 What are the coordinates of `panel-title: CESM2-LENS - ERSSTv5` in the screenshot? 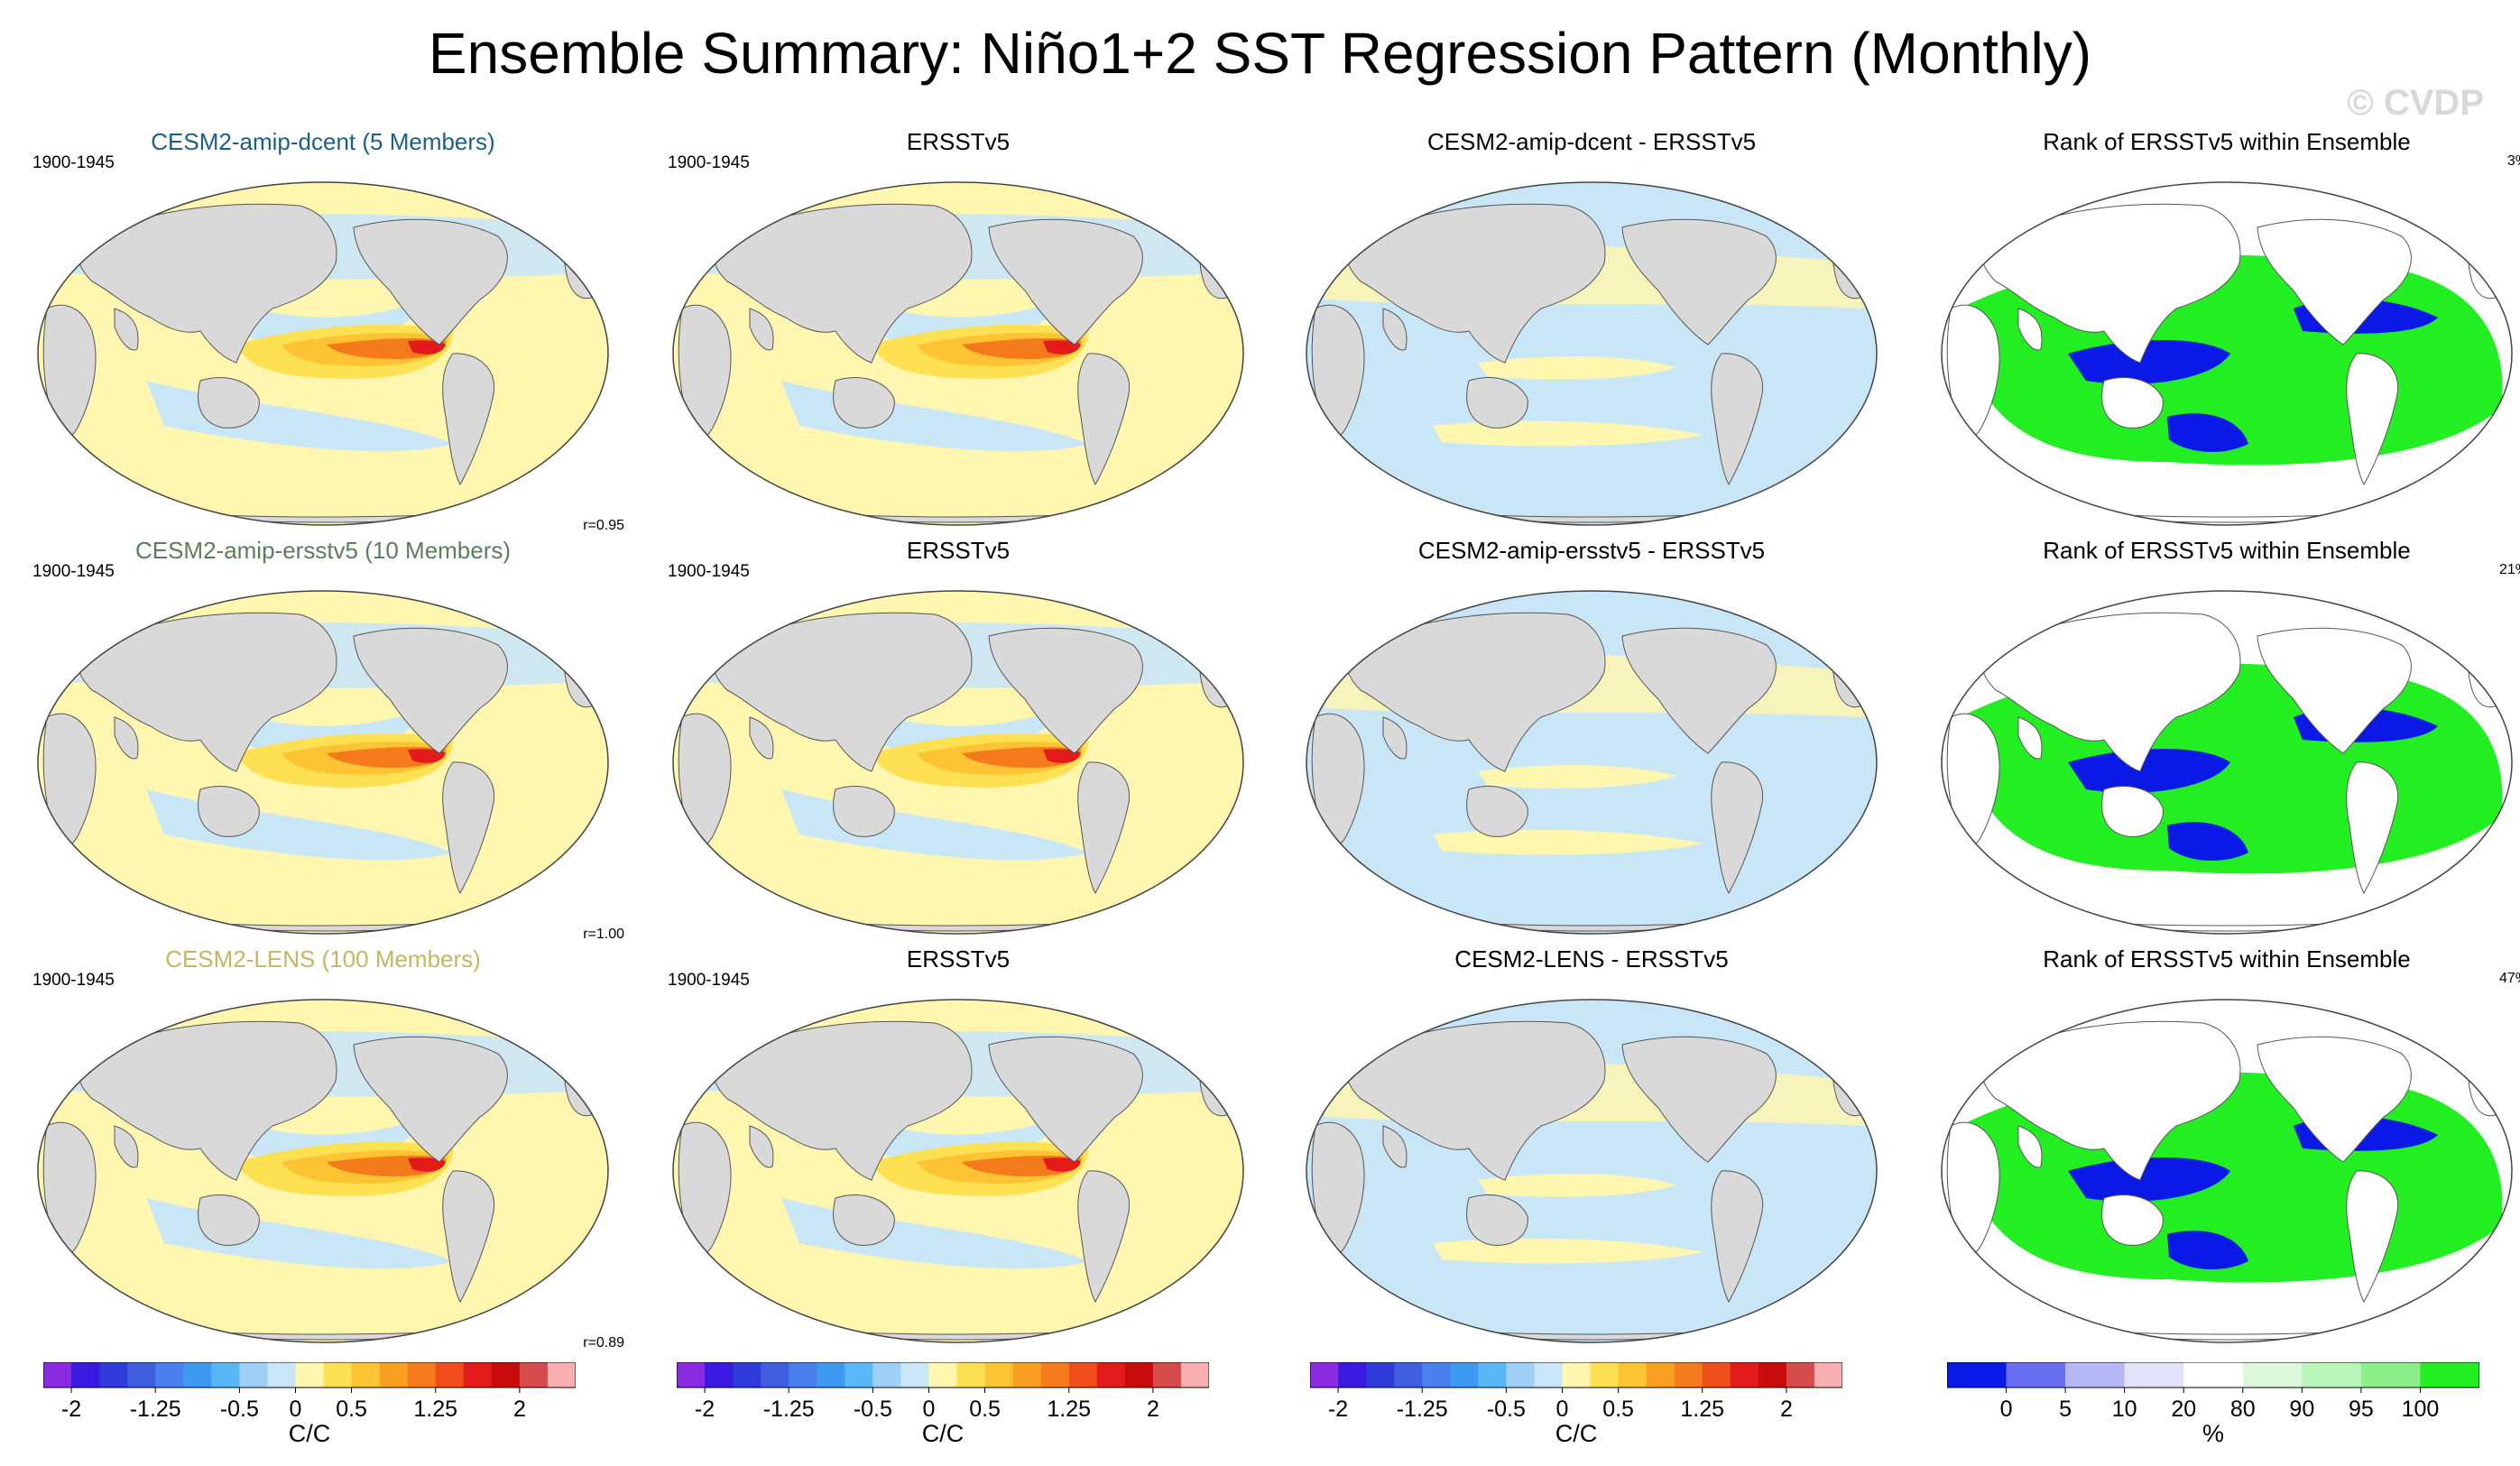 It's located at (1591, 959).